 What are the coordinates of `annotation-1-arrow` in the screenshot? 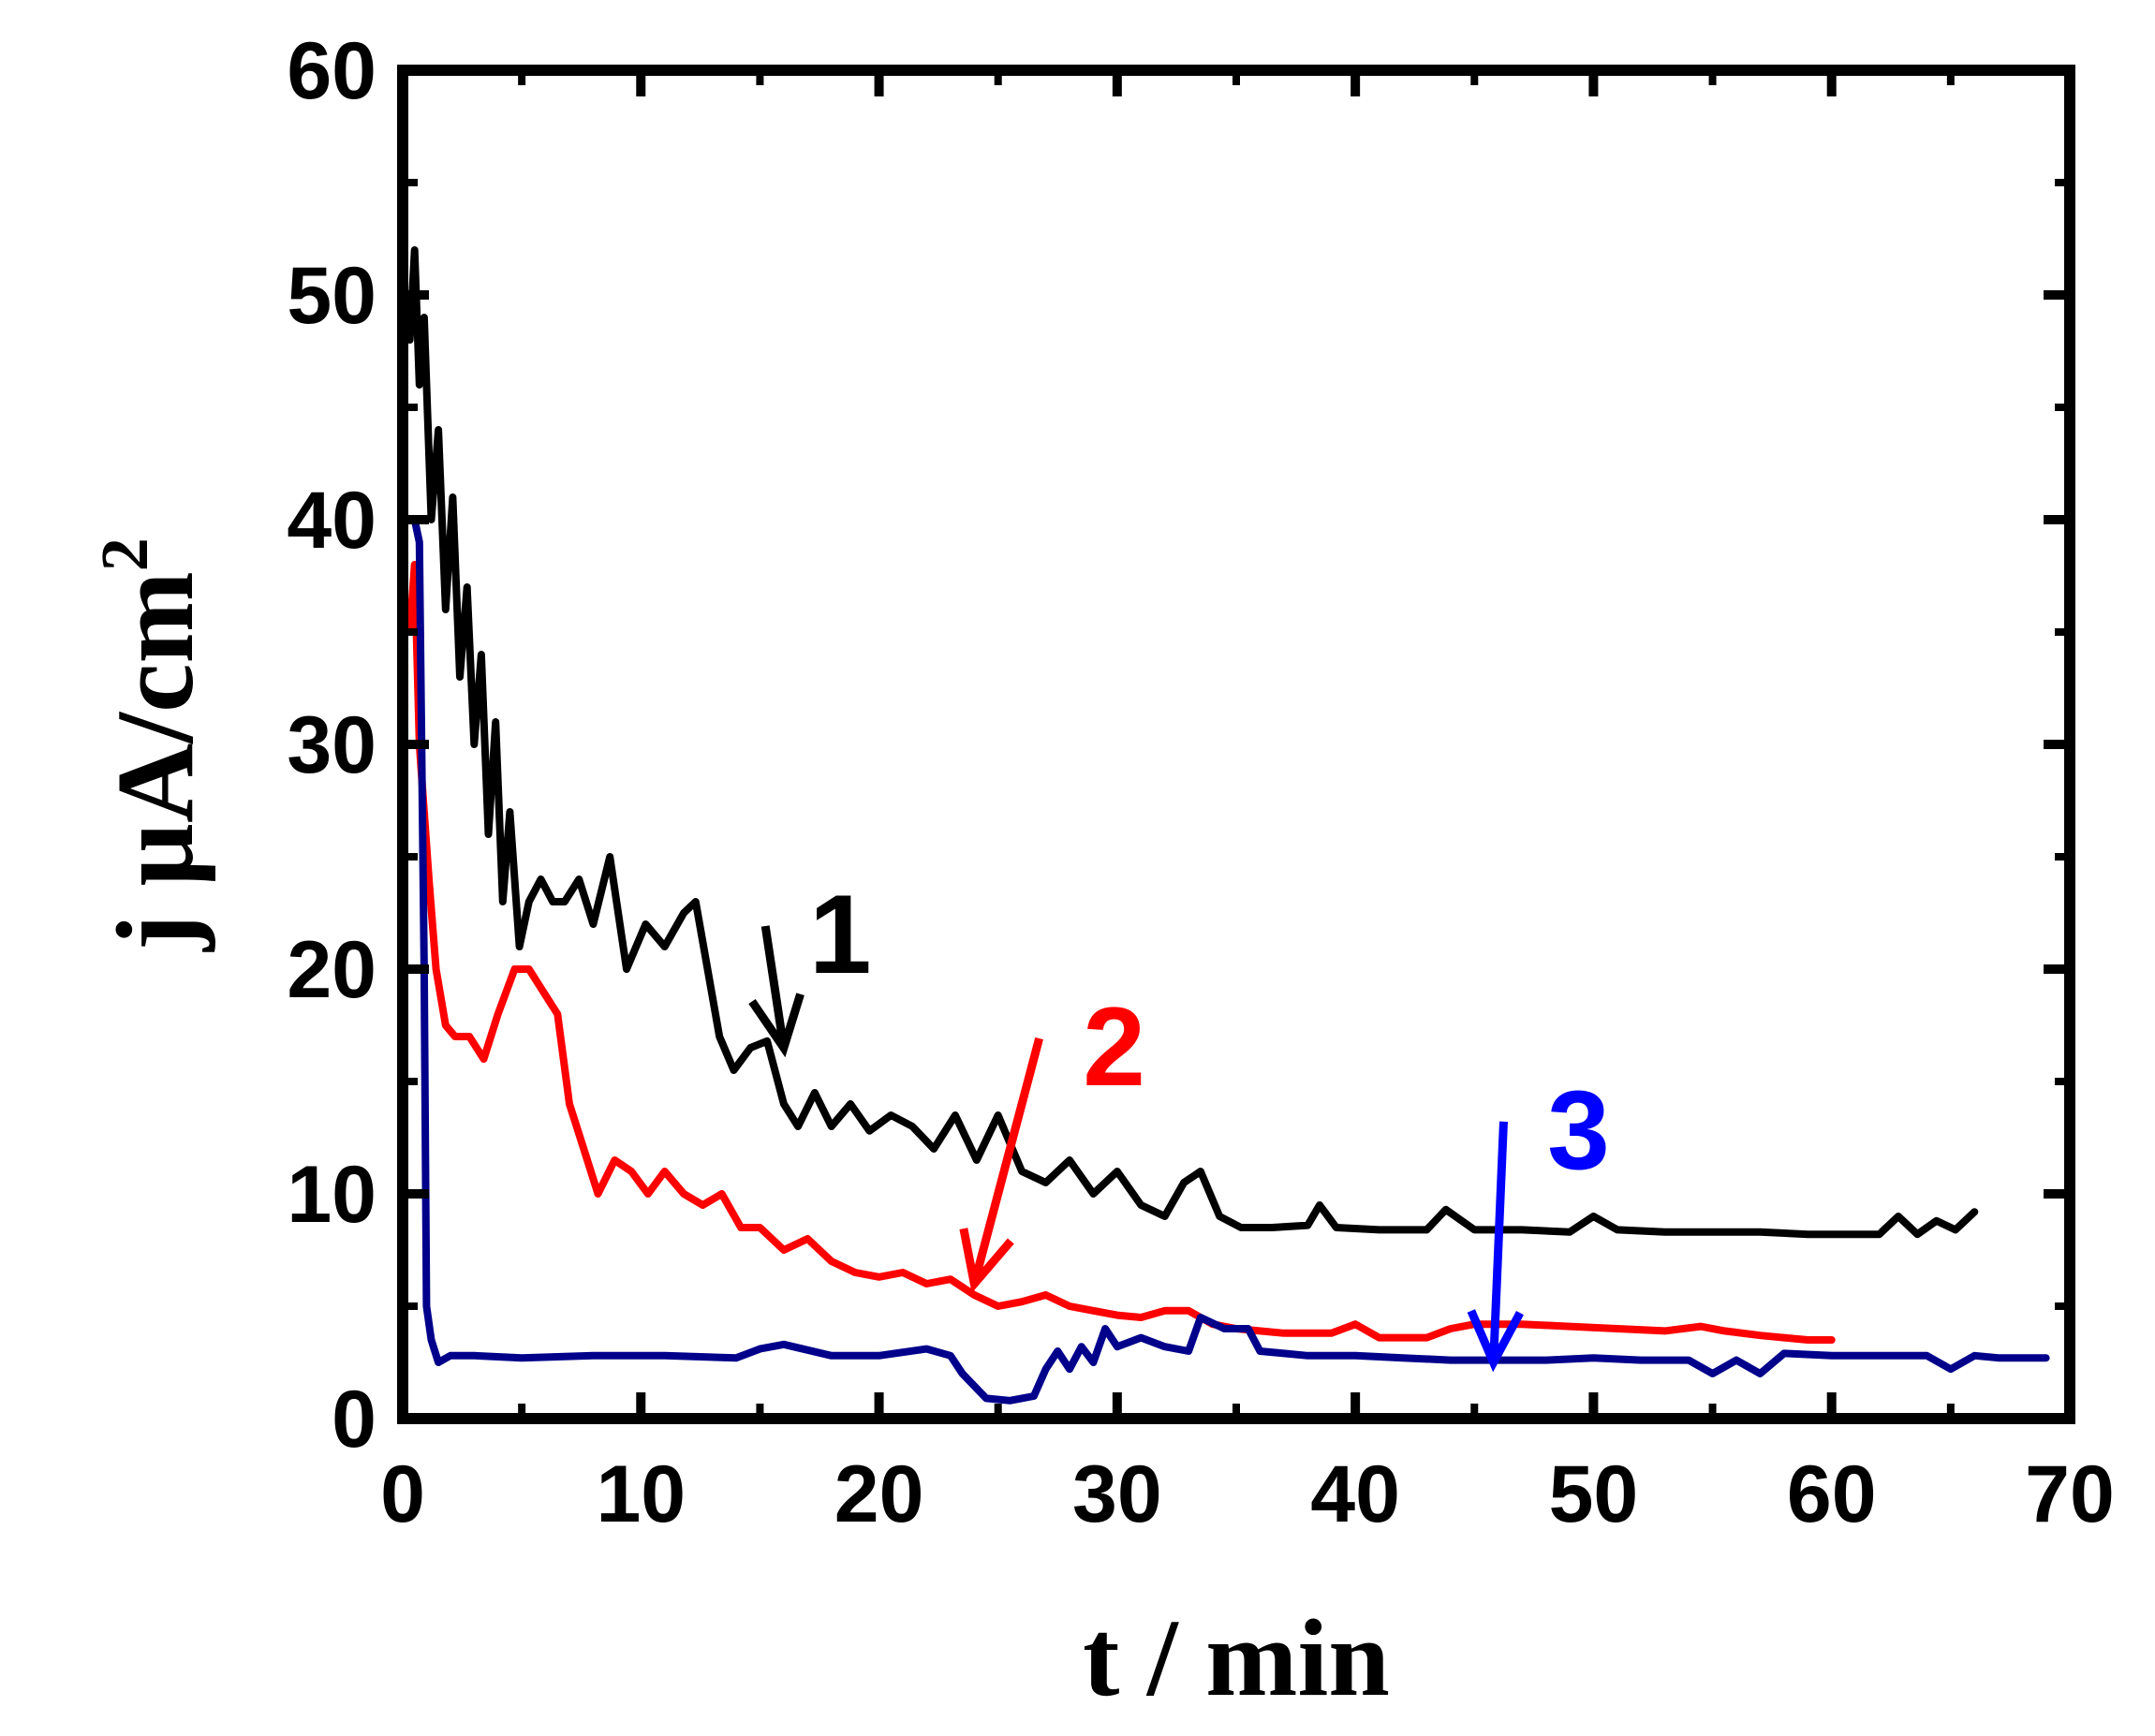 It's located at (774, 987).